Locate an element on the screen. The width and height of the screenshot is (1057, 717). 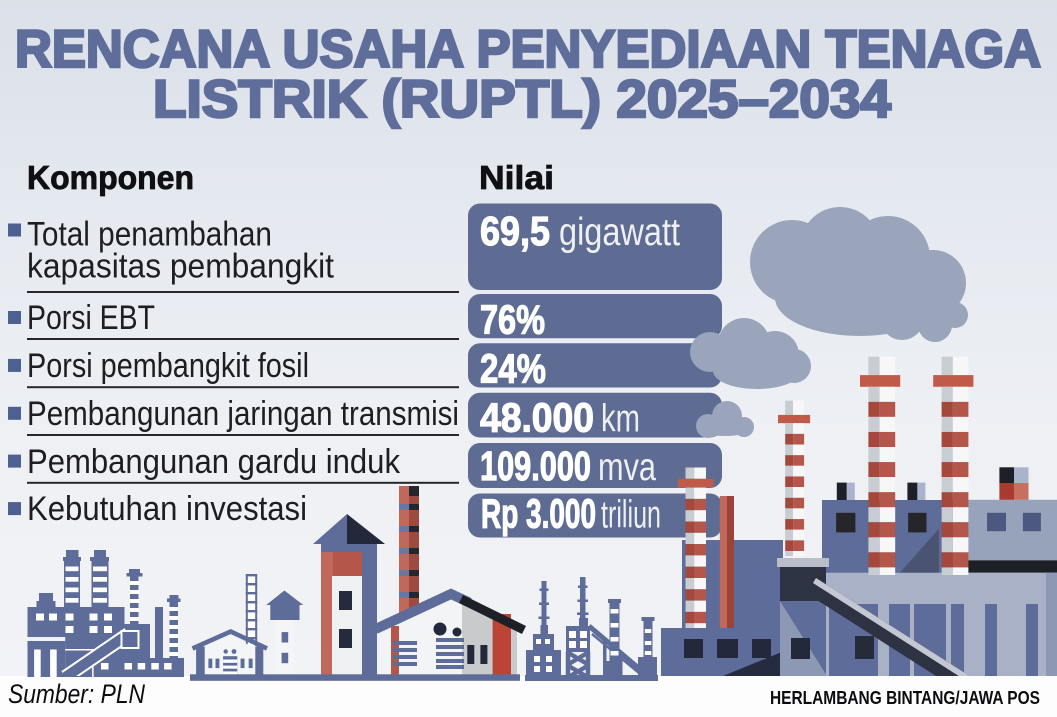
svg-text: mva is located at coordinates (627, 467).